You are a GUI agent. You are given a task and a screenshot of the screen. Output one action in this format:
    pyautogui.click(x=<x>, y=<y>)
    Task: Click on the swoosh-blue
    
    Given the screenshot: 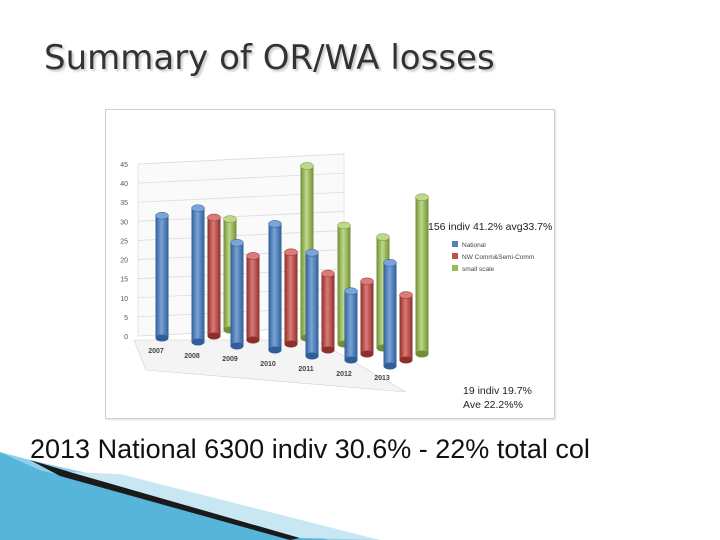 What is the action you would take?
    pyautogui.click(x=165, y=496)
    